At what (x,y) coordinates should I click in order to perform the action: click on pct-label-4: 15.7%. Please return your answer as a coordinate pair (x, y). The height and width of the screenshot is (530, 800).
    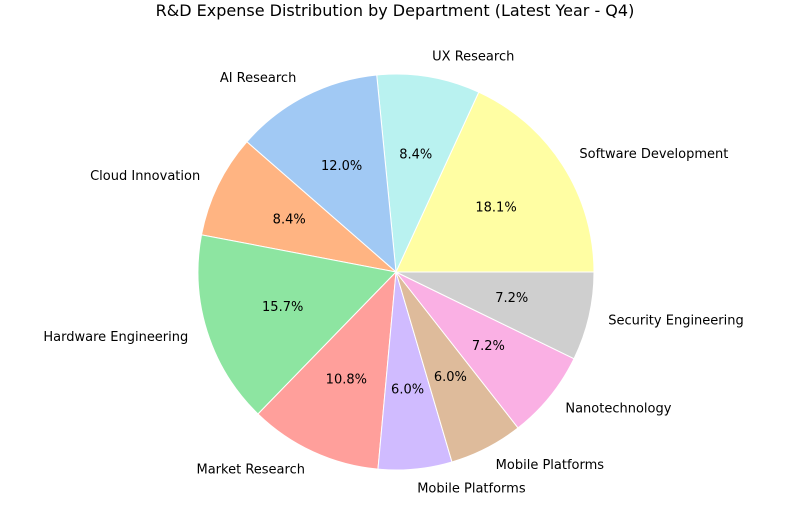
    Looking at the image, I should click on (282, 307).